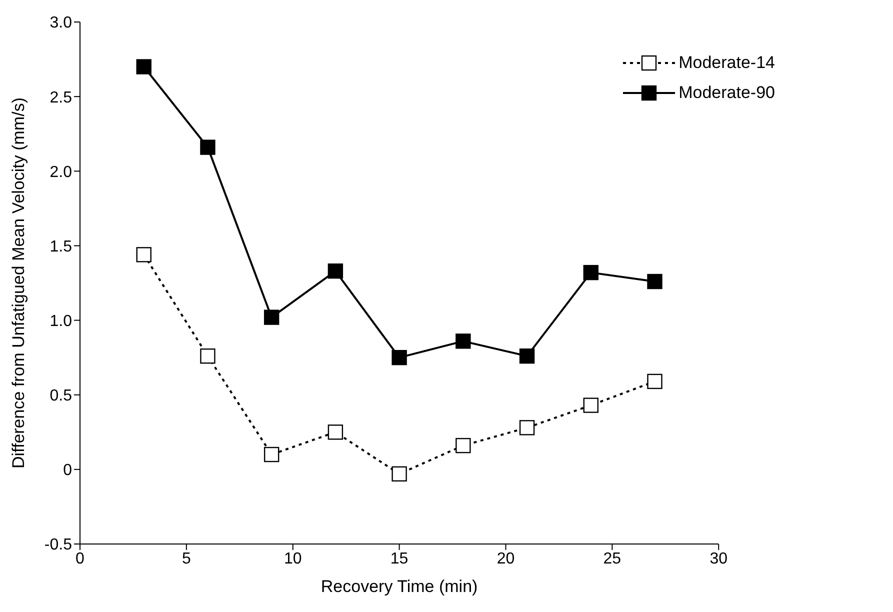  What do you see at coordinates (186, 559) in the screenshot?
I see `x-tick-label: 5` at bounding box center [186, 559].